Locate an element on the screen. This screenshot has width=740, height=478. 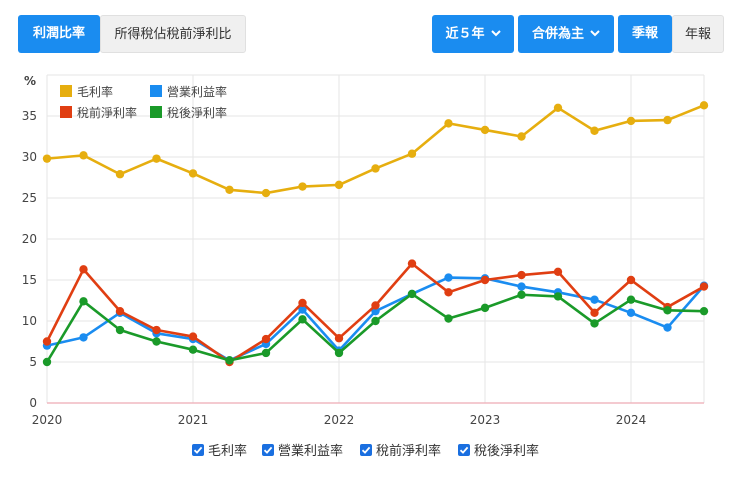
y-tick-label: 35 is located at coordinates (29, 116).